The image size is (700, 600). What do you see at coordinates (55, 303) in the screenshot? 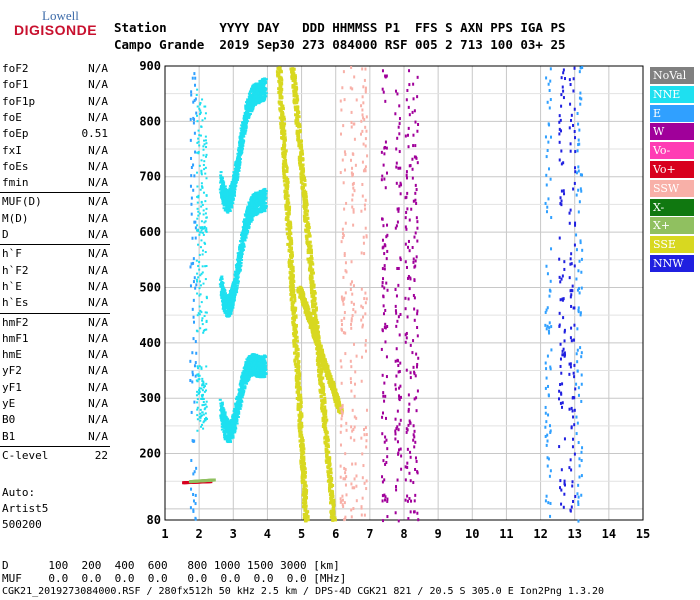
I see `param-row: h`Es N/A` at bounding box center [55, 303].